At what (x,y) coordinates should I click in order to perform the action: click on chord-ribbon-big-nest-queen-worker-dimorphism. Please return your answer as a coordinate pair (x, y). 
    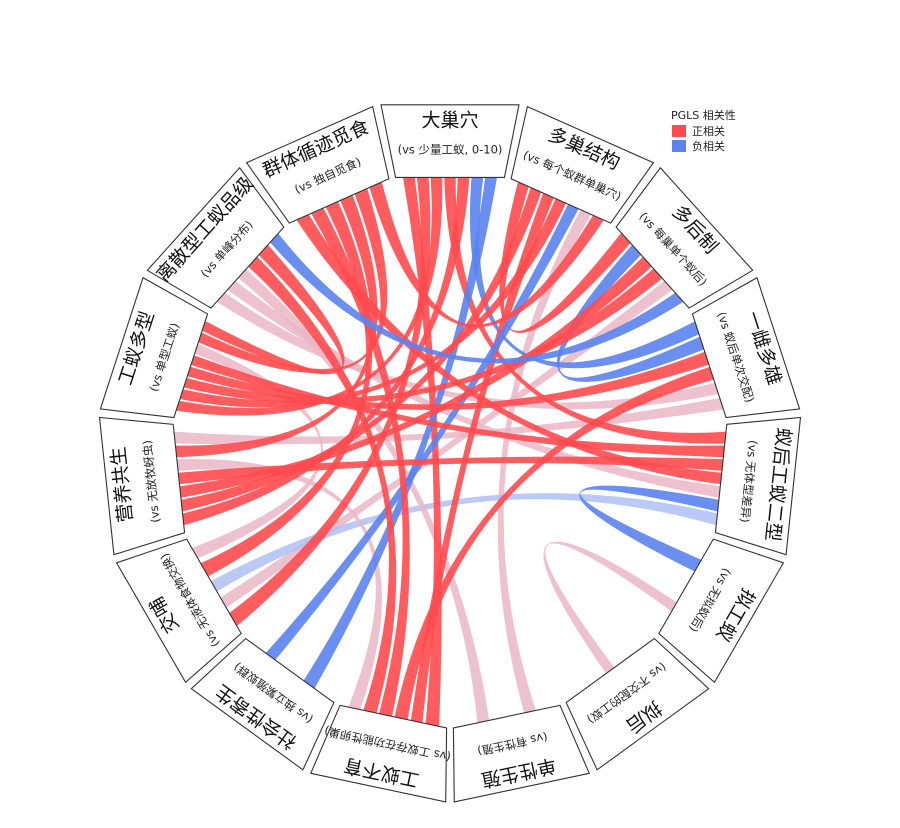
    Looking at the image, I should click on (585, 309).